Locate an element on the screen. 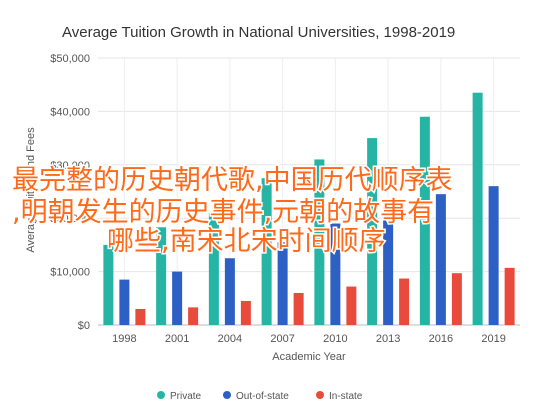  legend-label: Out-of-state is located at coordinates (262, 396).